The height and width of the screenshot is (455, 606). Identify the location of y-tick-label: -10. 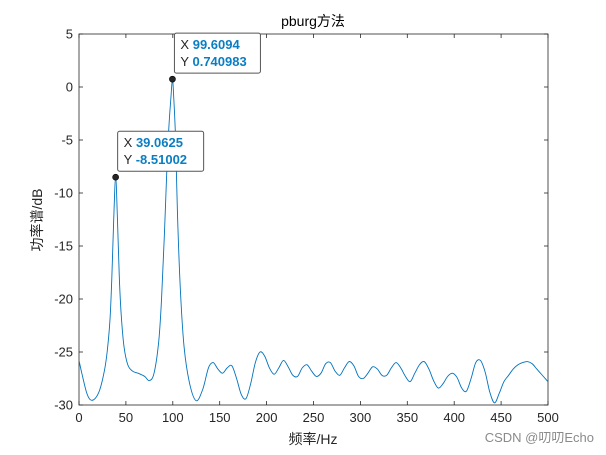
(63, 193).